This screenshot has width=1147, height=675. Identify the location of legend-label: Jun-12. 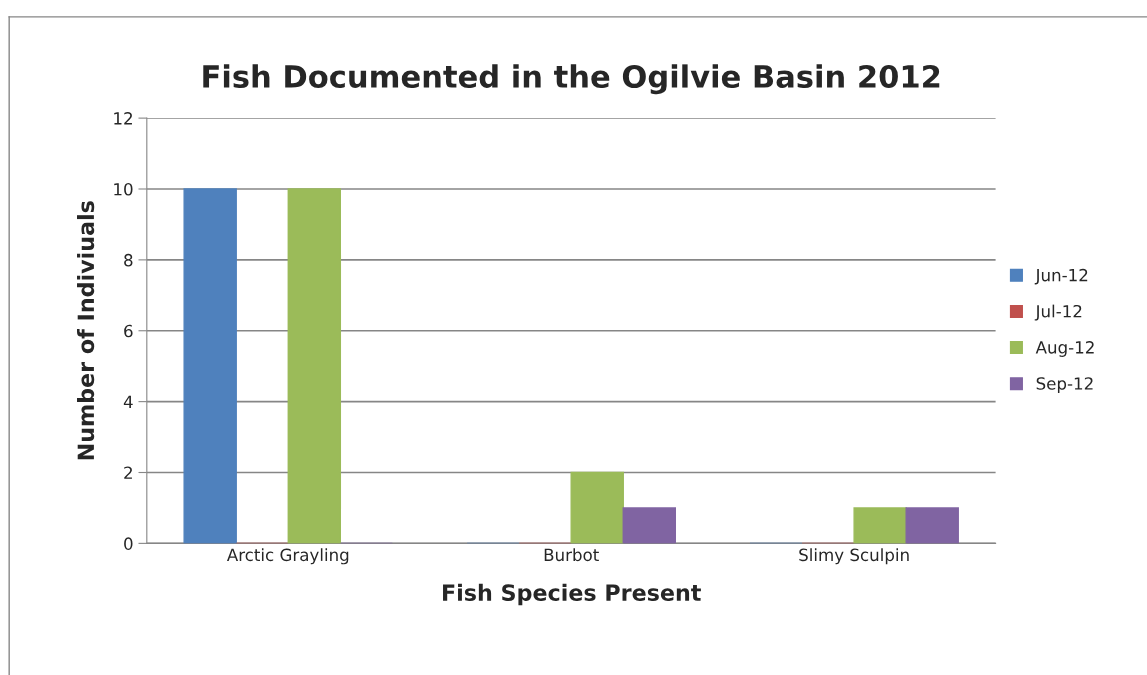
(1061, 276).